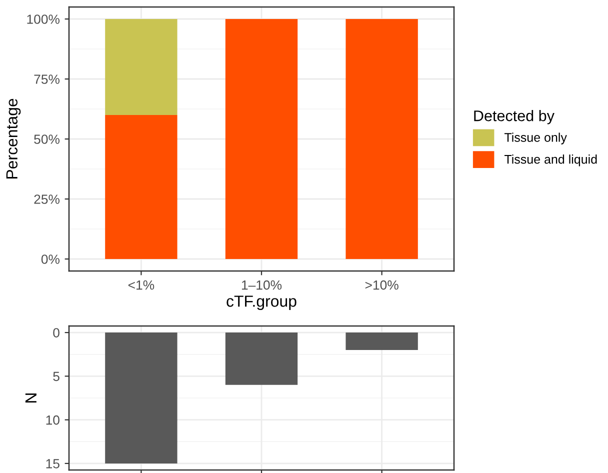  I want to click on x-tick-label: 1–10%, so click(262, 285).